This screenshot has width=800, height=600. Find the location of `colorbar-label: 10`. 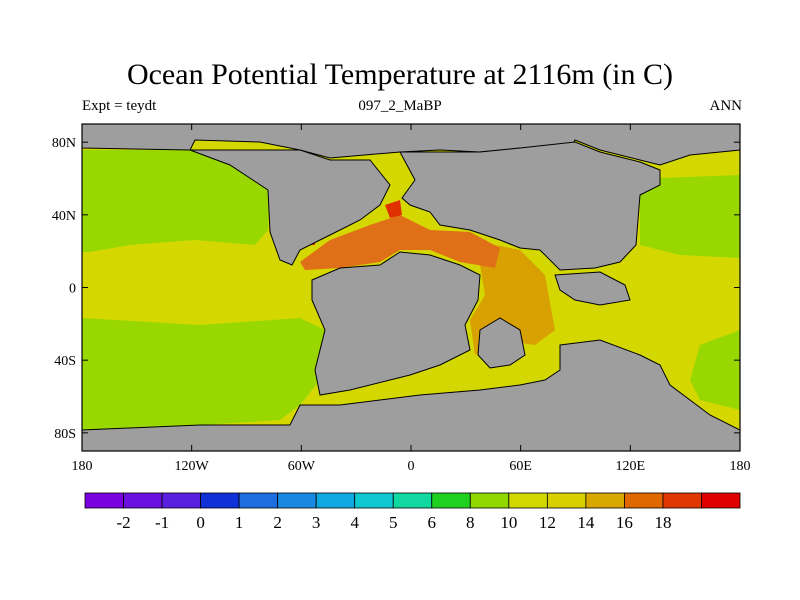

colorbar-label: 10 is located at coordinates (508, 522).